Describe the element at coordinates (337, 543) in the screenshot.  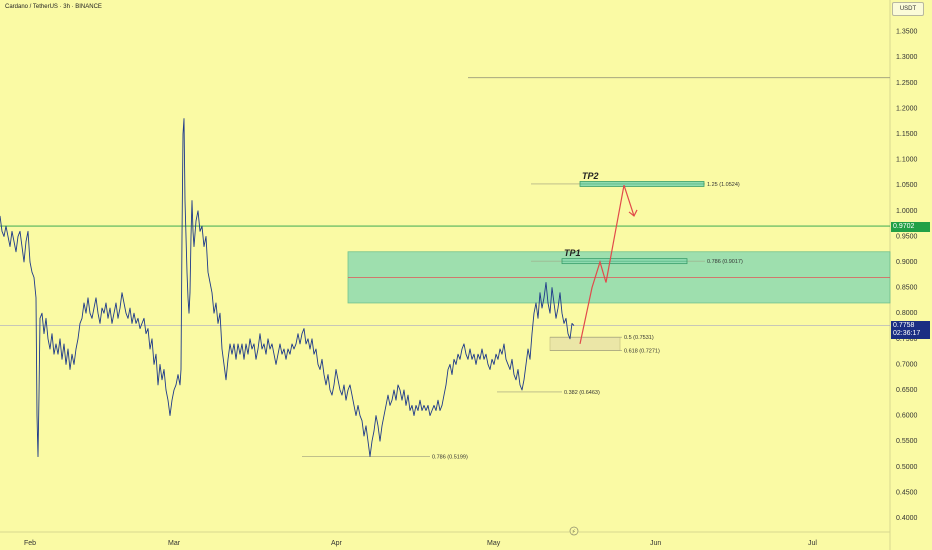
I see `x-tick-label: Apr` at that location.